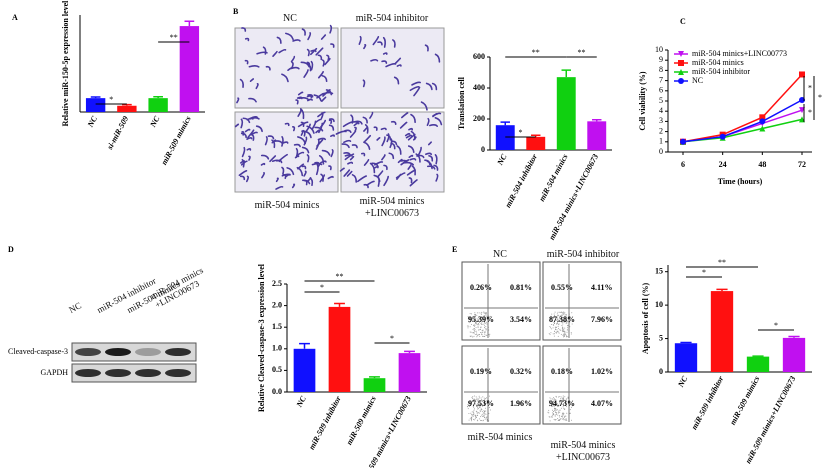 The image size is (824, 468). I want to click on x-tick-label: NC, so click(683, 382).